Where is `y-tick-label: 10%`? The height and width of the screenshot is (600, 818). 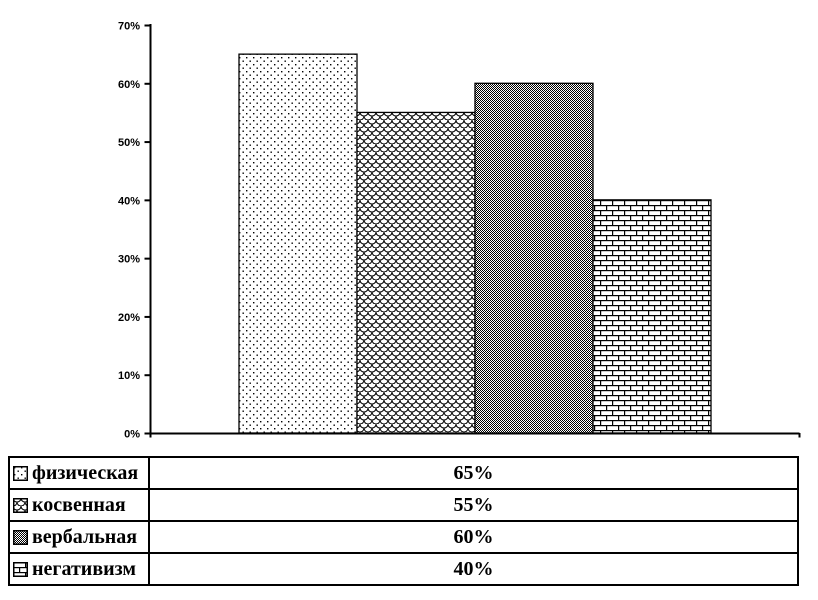
y-tick-label: 10% is located at coordinates (129, 376).